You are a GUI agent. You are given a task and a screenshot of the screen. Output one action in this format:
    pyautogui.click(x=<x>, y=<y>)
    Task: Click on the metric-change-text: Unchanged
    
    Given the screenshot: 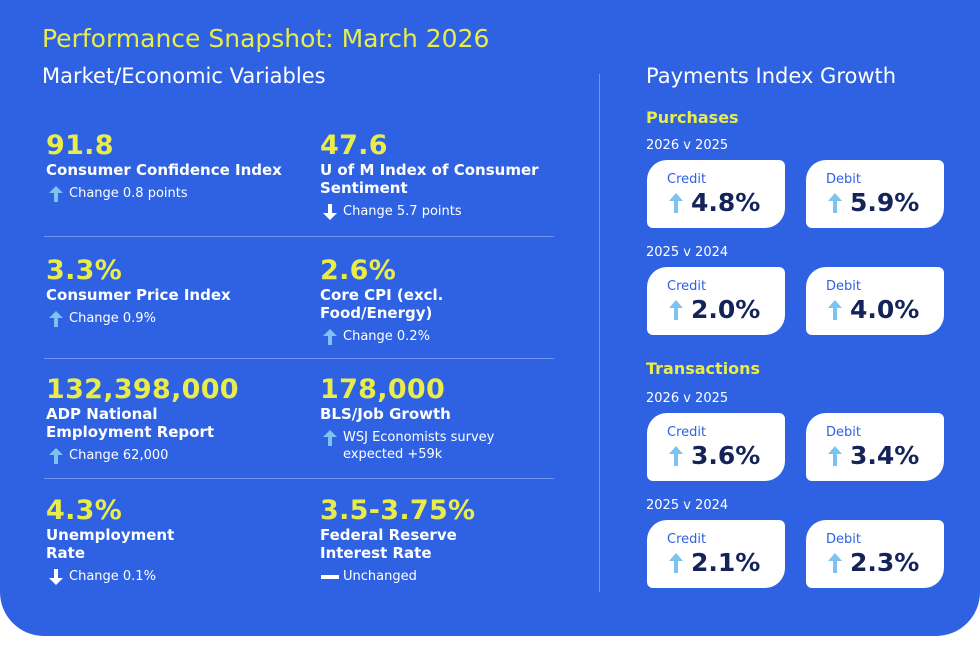 What is the action you would take?
    pyautogui.click(x=380, y=576)
    